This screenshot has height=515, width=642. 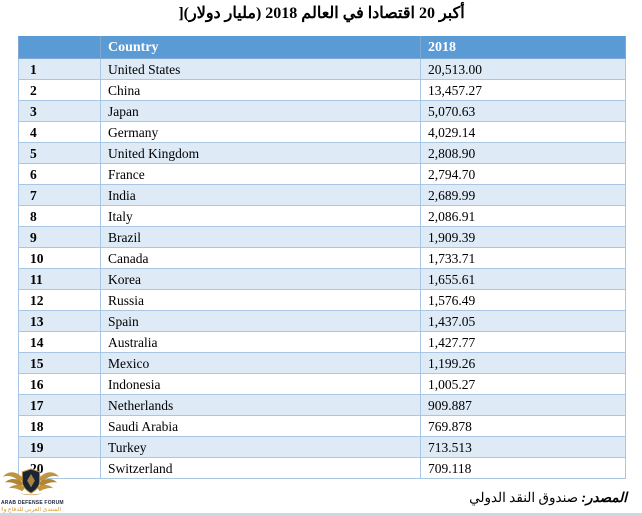 What do you see at coordinates (523, 426) in the screenshot?
I see `value-cell: 769.878` at bounding box center [523, 426].